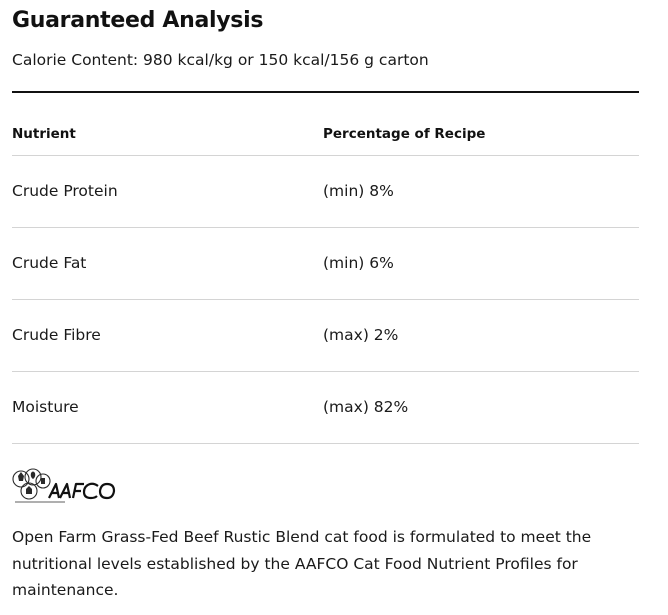 The height and width of the screenshot is (615, 668). Describe the element at coordinates (358, 263) in the screenshot. I see `nutrient-value: (min) 6%` at that location.